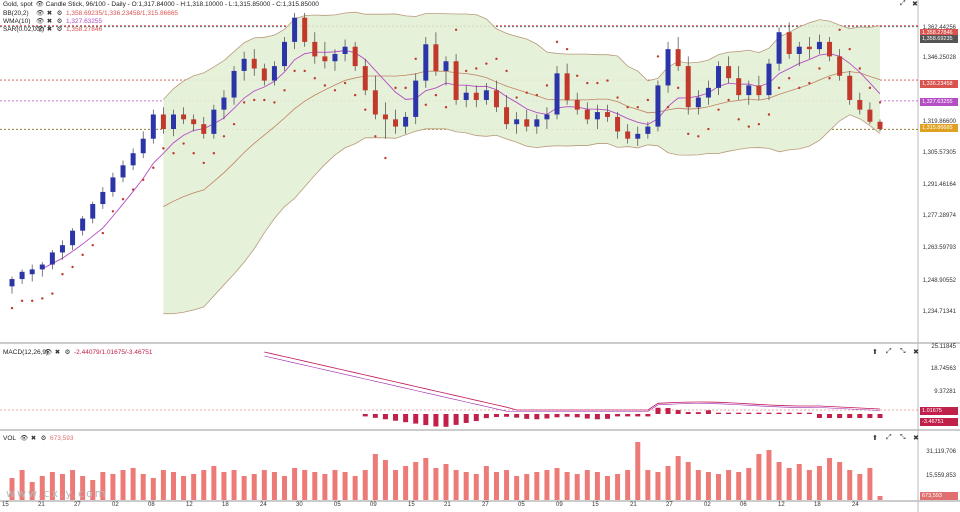 The width and height of the screenshot is (960, 512). I want to click on date-axis-label: 09, so click(373, 505).